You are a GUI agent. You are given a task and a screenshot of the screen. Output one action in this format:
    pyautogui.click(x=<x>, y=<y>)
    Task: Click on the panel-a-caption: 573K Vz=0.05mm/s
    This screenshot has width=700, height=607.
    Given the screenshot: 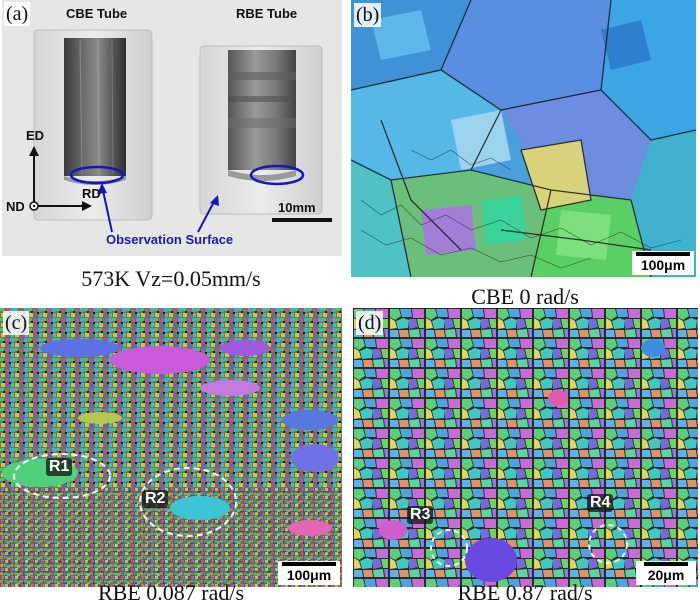 What is the action you would take?
    pyautogui.click(x=171, y=278)
    